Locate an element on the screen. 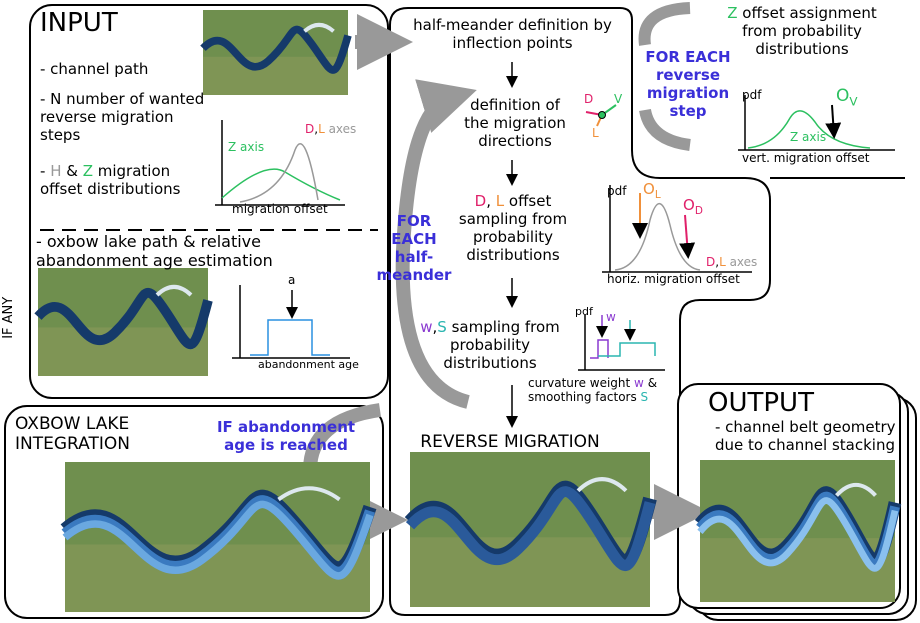 The height and width of the screenshot is (623, 920). vector-label: V is located at coordinates (618, 99).